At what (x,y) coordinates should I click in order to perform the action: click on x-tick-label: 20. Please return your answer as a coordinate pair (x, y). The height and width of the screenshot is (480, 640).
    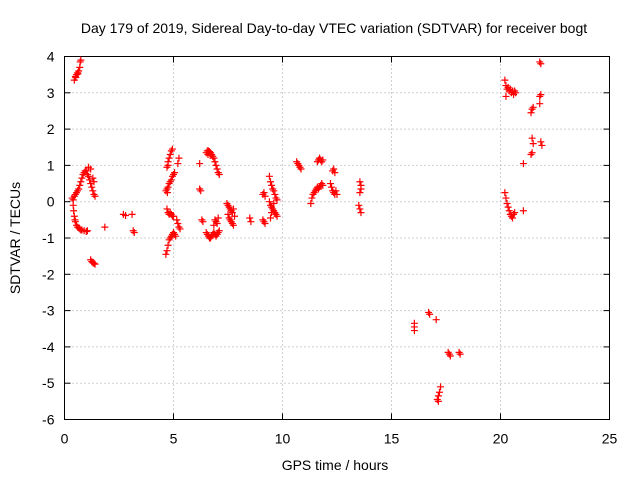
    Looking at the image, I should click on (501, 439).